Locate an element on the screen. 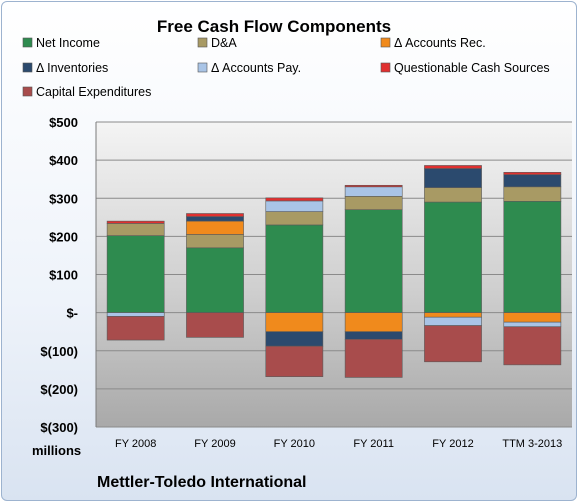 The width and height of the screenshot is (578, 502). legend-swatch-net-income is located at coordinates (27, 42).